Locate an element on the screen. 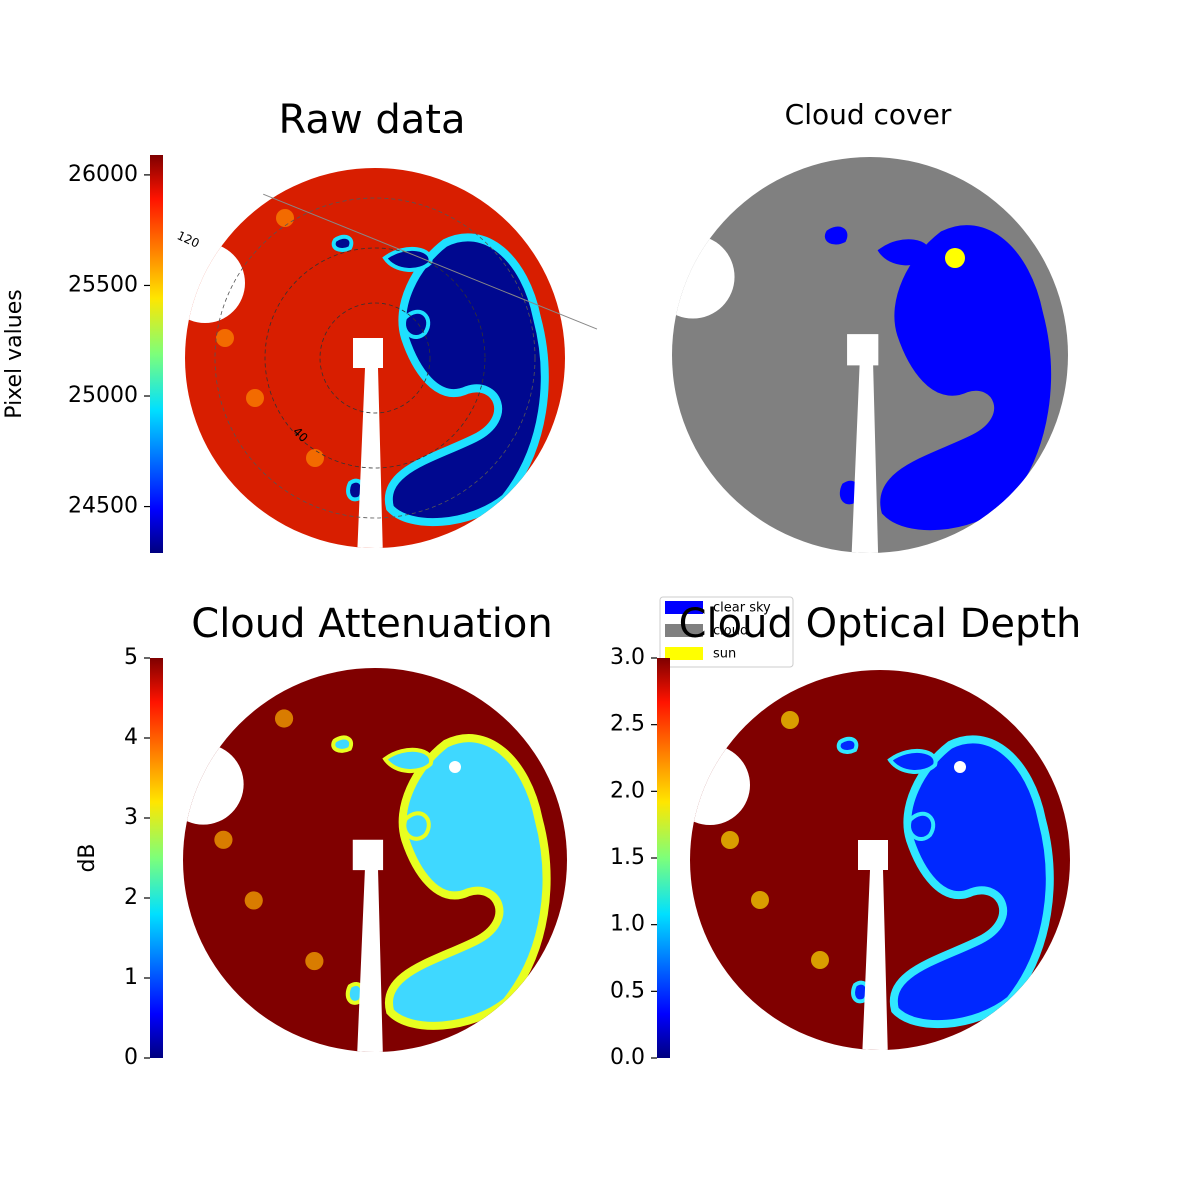 The image size is (1200, 1200). panel: 0.0 0.5 1.0 1.5 2.0 2.5 3.0 is located at coordinates (840, 857).